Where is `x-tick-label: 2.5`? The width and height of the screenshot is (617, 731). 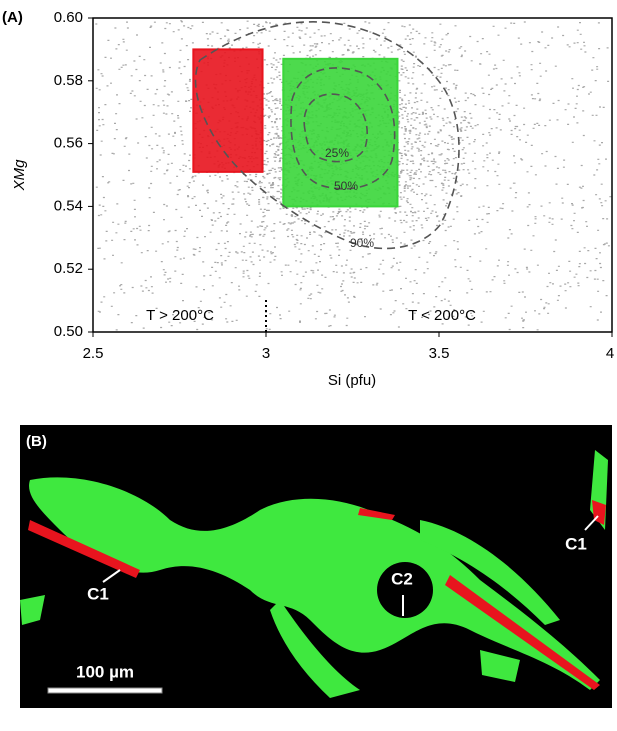 x-tick-label: 2.5 is located at coordinates (93, 353).